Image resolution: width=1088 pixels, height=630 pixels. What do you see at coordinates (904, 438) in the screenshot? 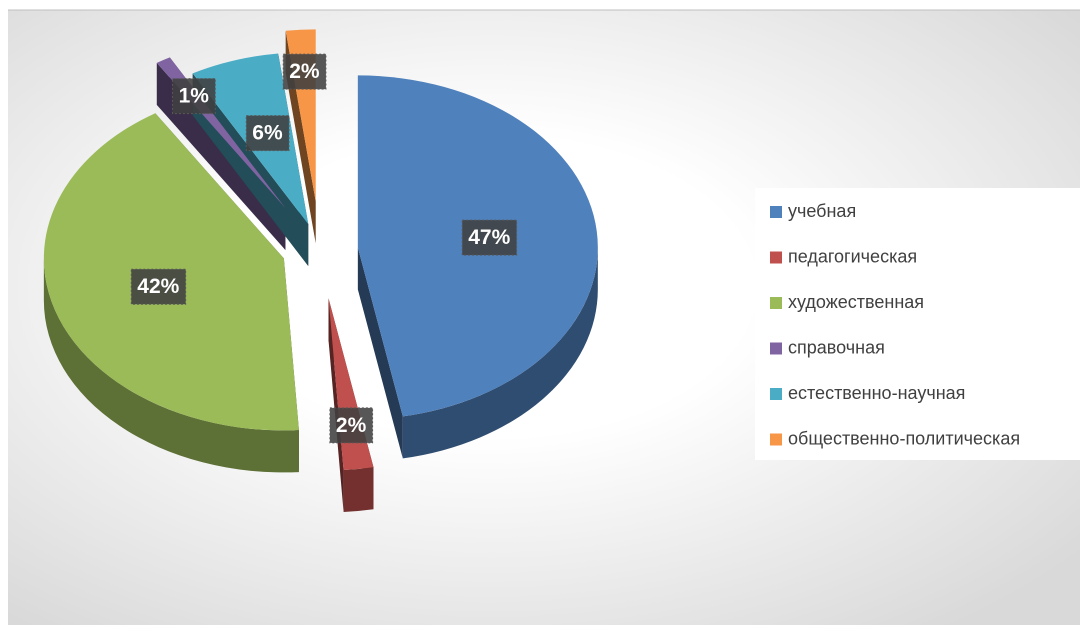
I see `legend-label: общественно-политическая` at bounding box center [904, 438].